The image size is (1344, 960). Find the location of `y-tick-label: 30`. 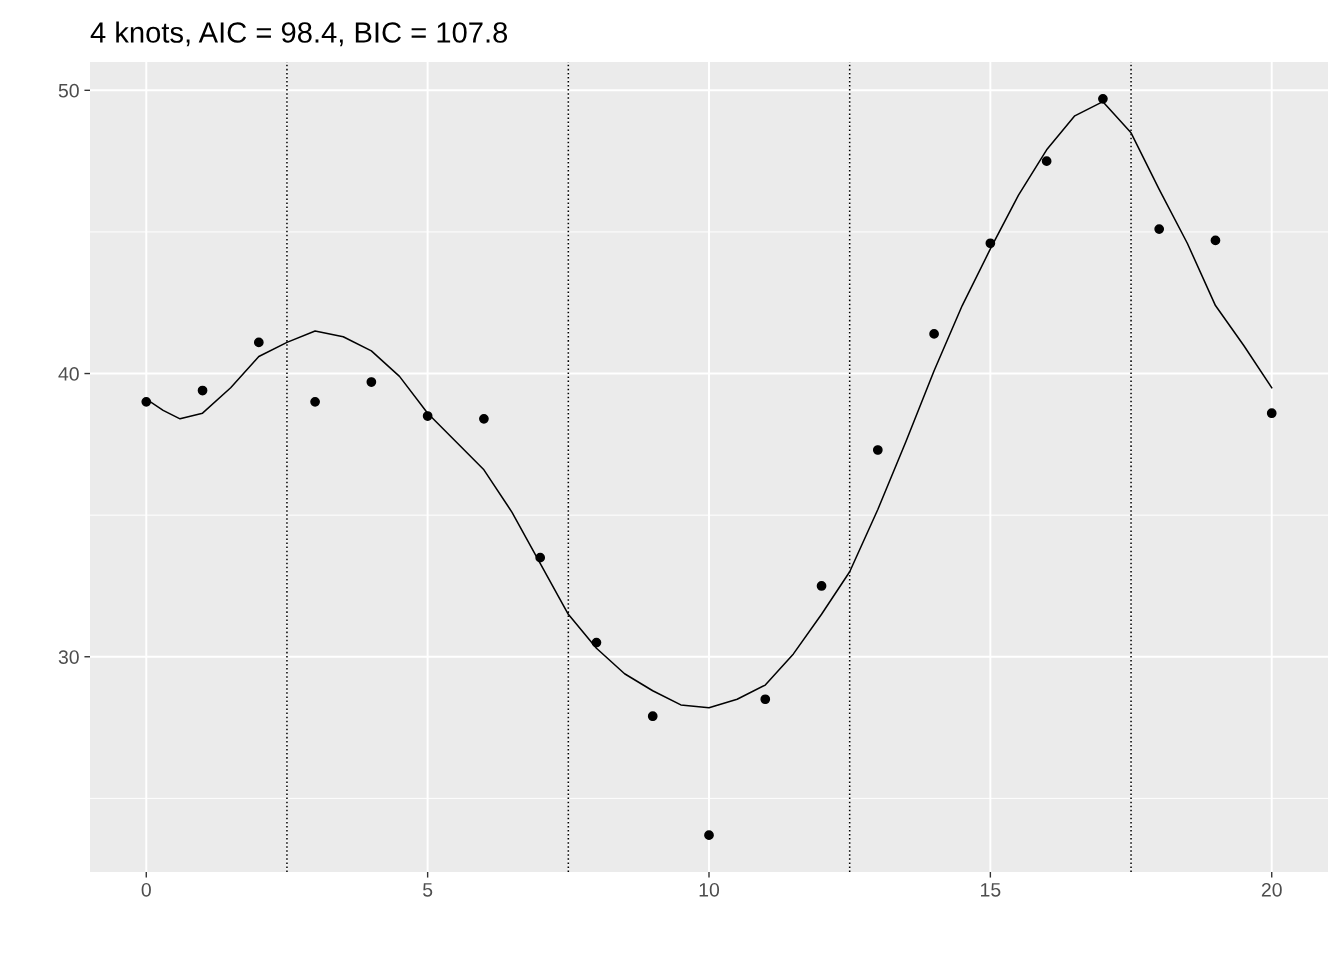

y-tick-label: 30 is located at coordinates (68, 657).